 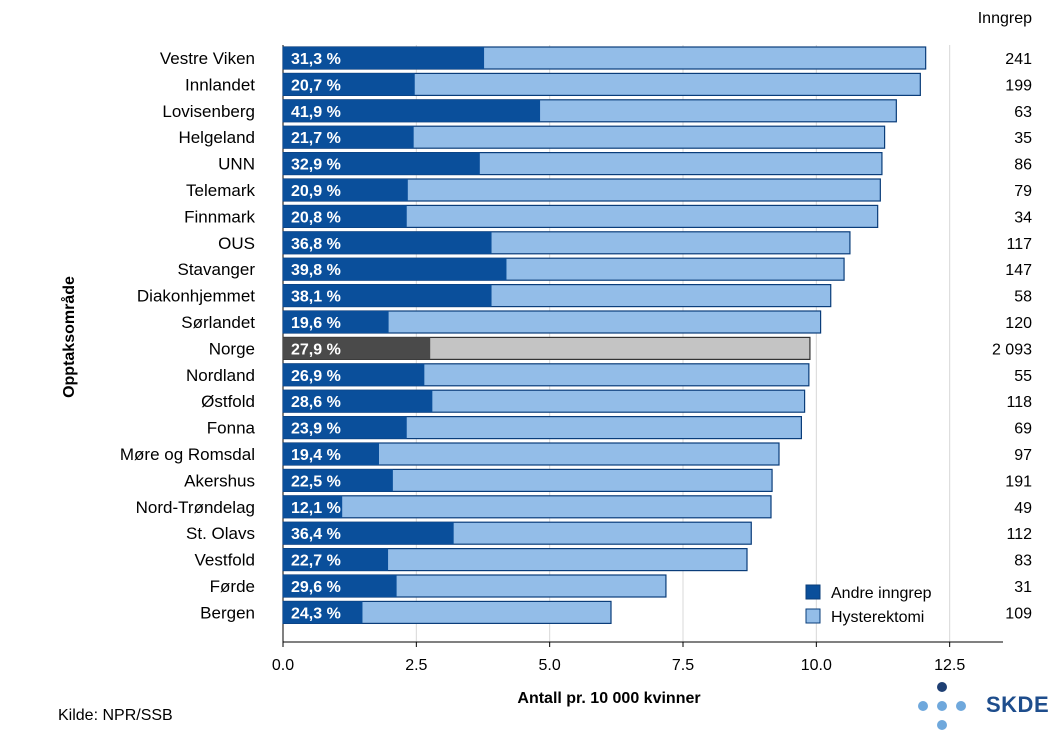 I want to click on y-axis-title: Opptaksområde, so click(x=69, y=337).